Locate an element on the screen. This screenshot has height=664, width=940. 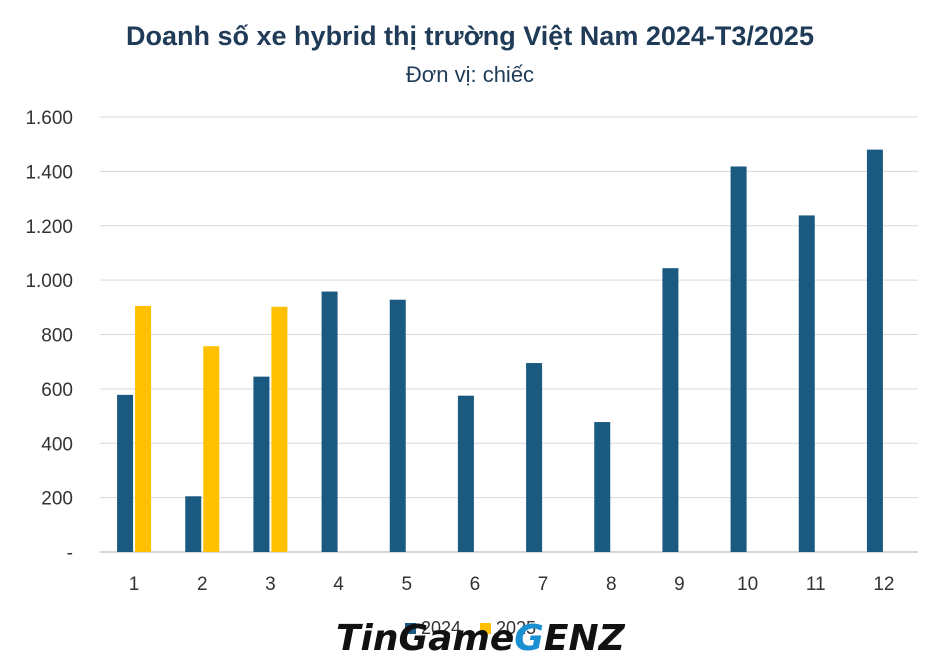
x-tick-label: 10 is located at coordinates (747, 584).